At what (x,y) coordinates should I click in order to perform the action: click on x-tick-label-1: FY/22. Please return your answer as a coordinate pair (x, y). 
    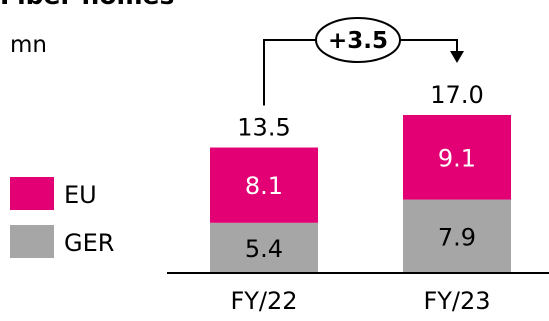
    Looking at the image, I should click on (263, 301).